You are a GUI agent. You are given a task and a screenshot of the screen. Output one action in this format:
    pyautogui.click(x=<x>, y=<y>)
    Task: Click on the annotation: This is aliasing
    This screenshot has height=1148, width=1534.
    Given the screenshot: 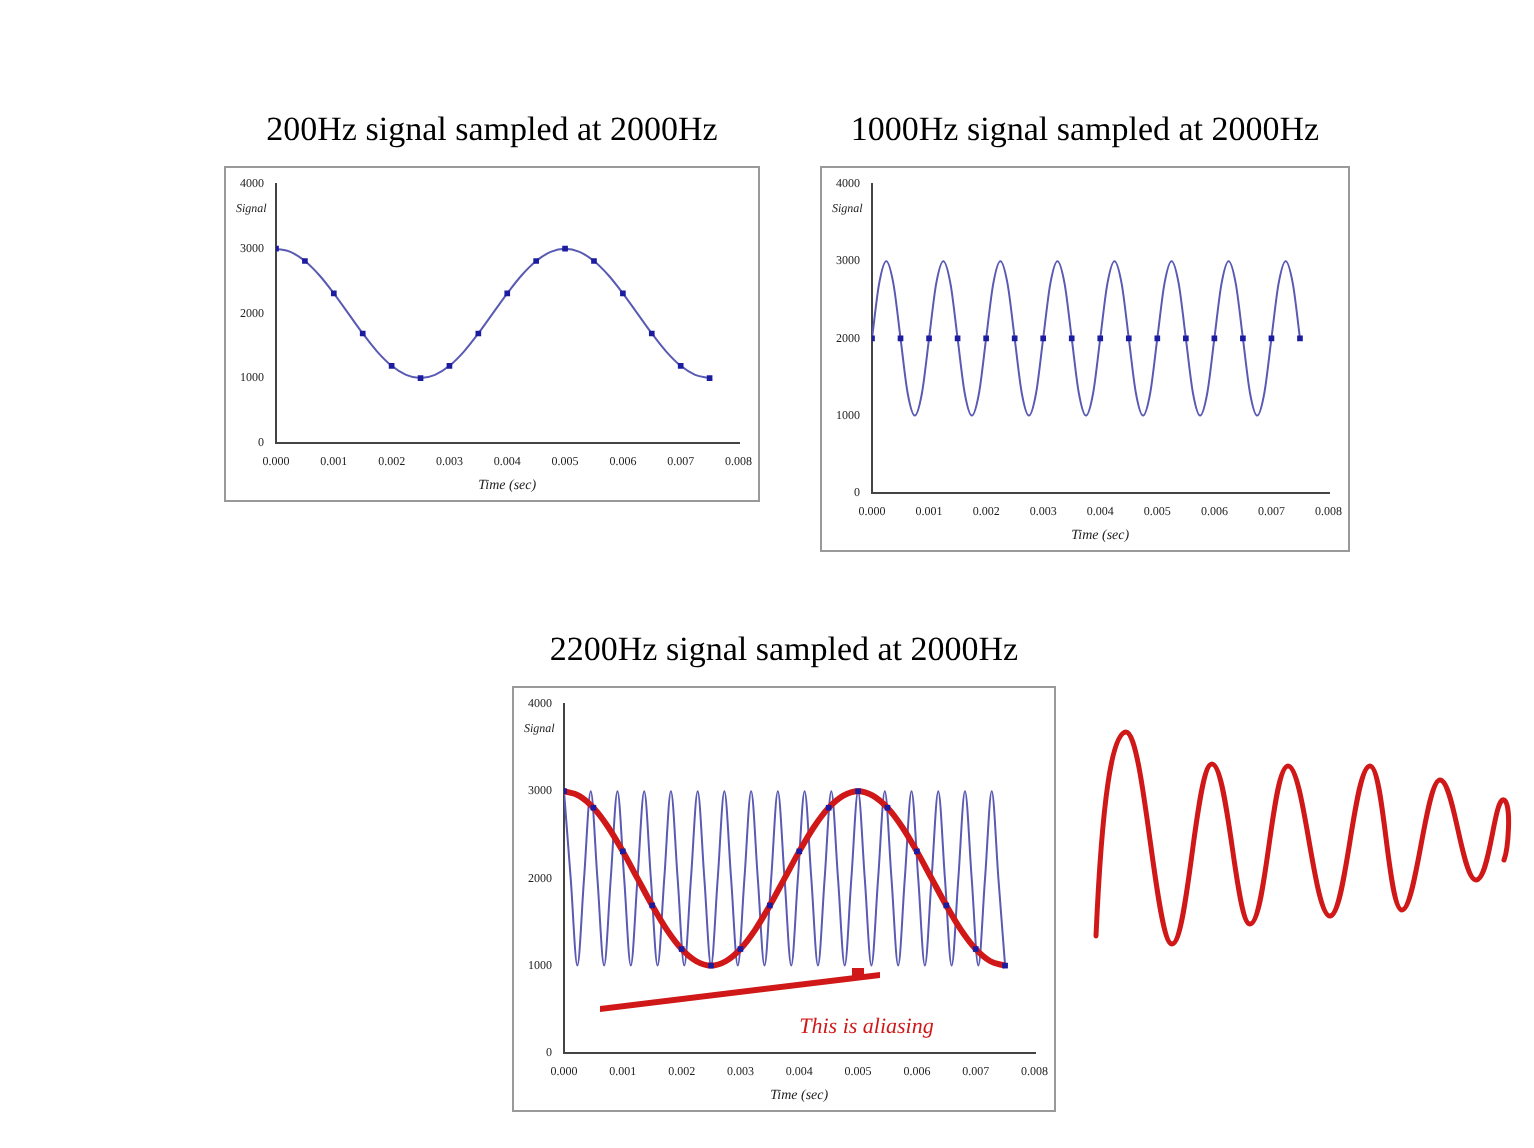 What is the action you would take?
    pyautogui.click(x=867, y=1026)
    